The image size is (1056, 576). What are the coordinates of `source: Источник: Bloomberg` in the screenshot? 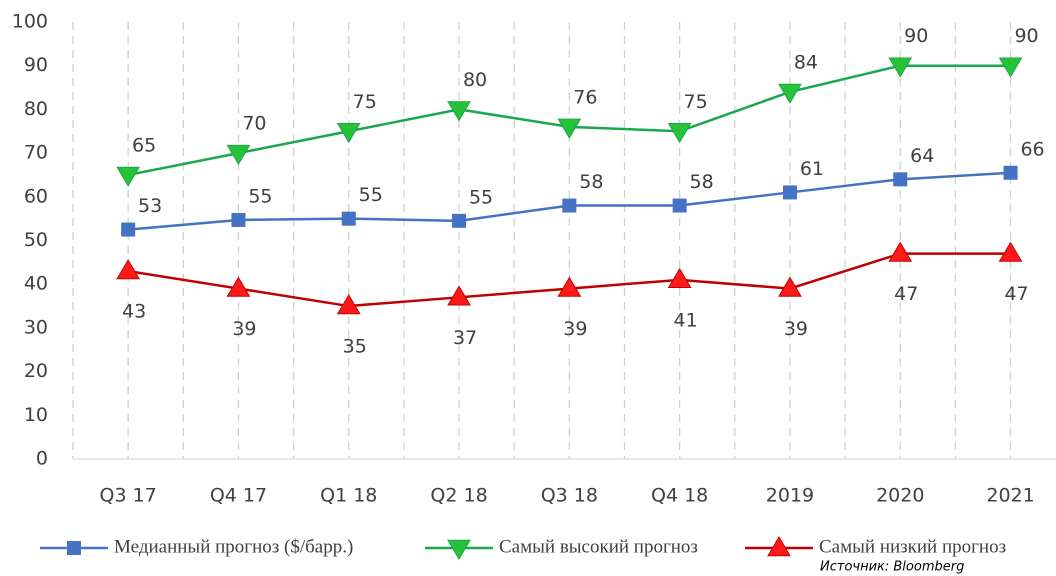 It's located at (892, 567).